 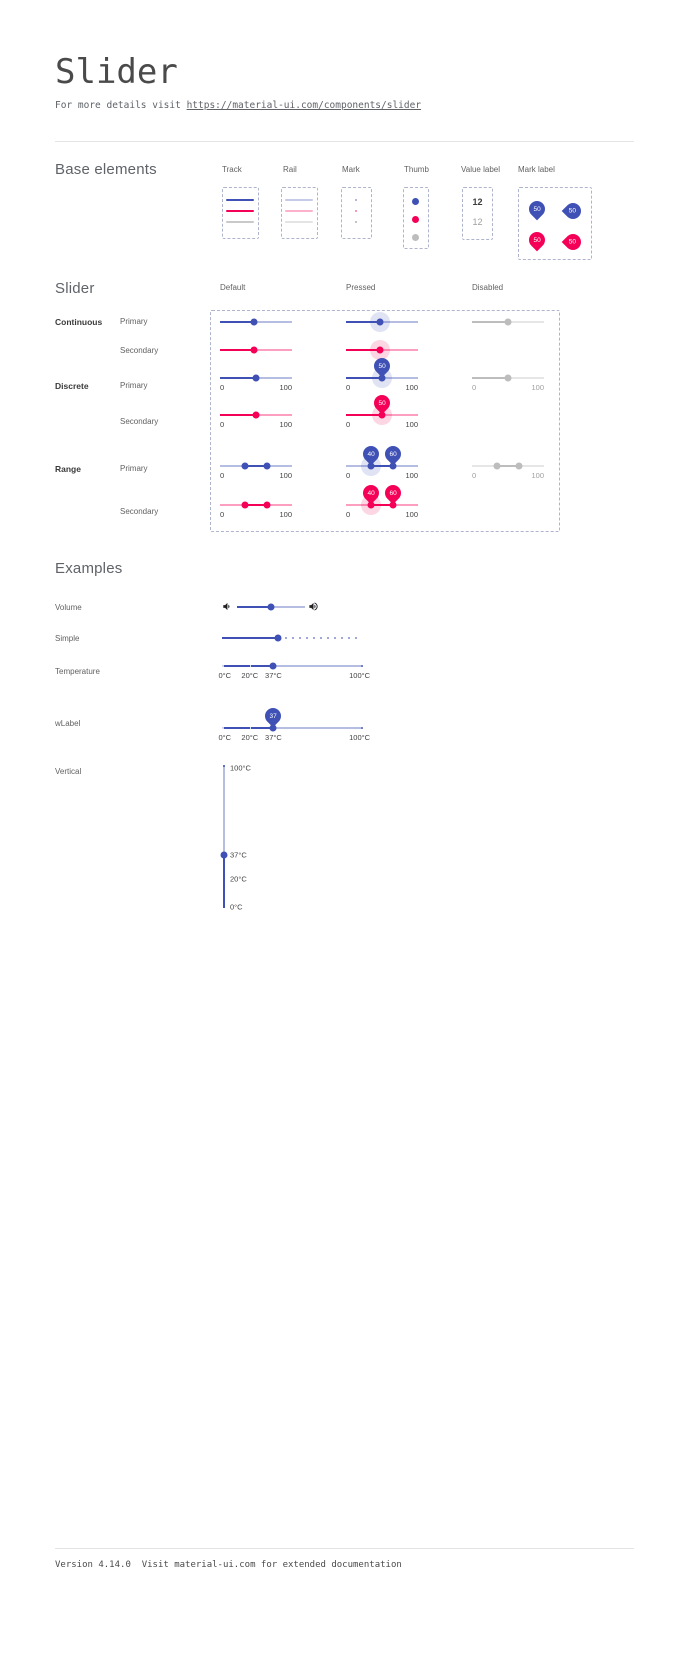 I want to click on slider-discrete-secondary-pressed: 50 0 100, so click(x=382, y=411).